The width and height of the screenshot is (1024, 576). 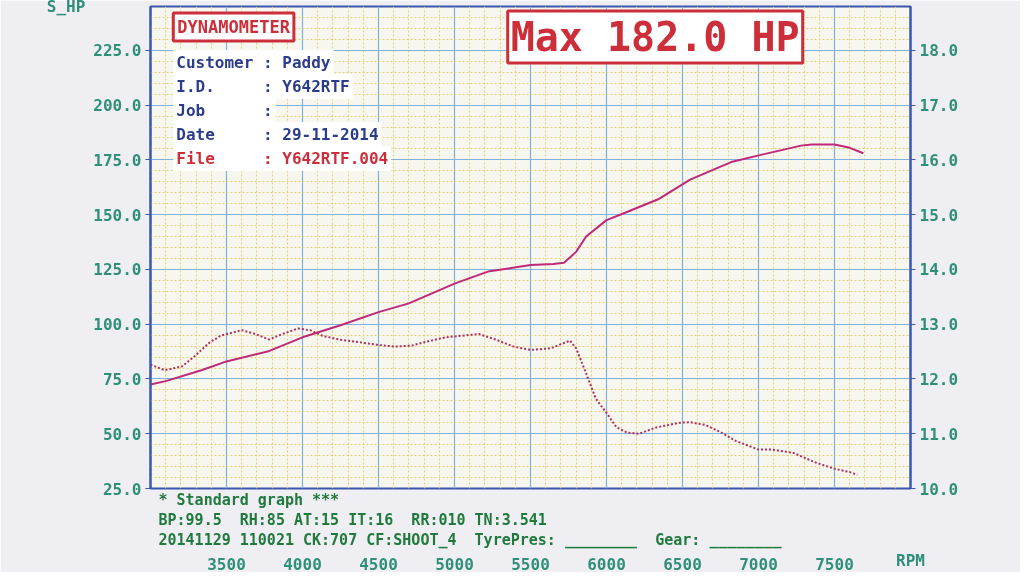 I want to click on y-tick-label: 25.0, so click(x=122, y=489).